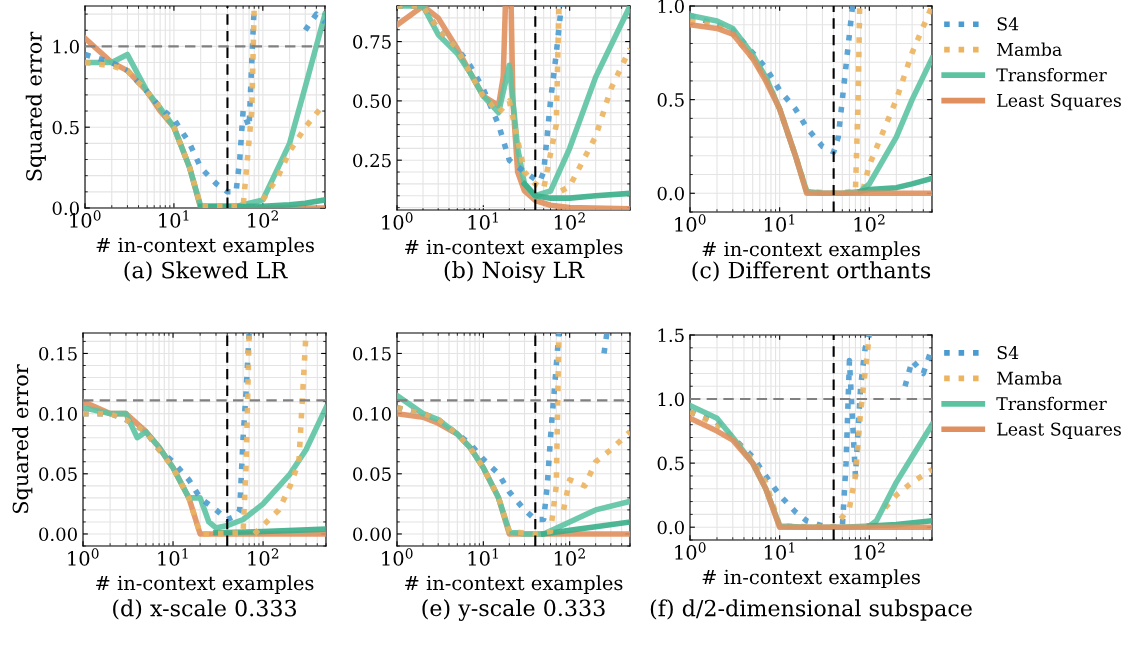  I want to click on y-tick-label: 0.50, so click(372, 101).